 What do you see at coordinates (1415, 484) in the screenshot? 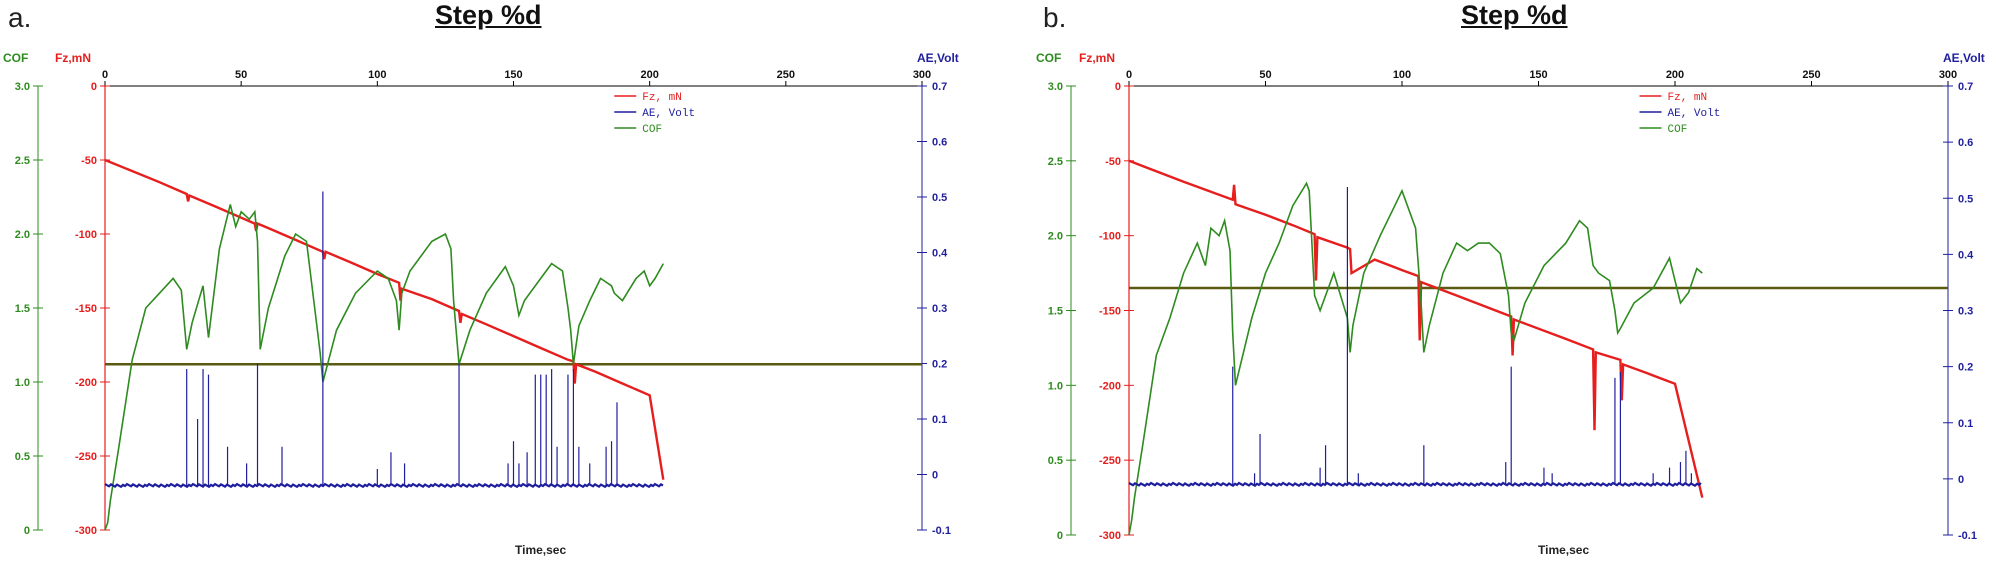
I see `ae-baseline-line` at bounding box center [1415, 484].